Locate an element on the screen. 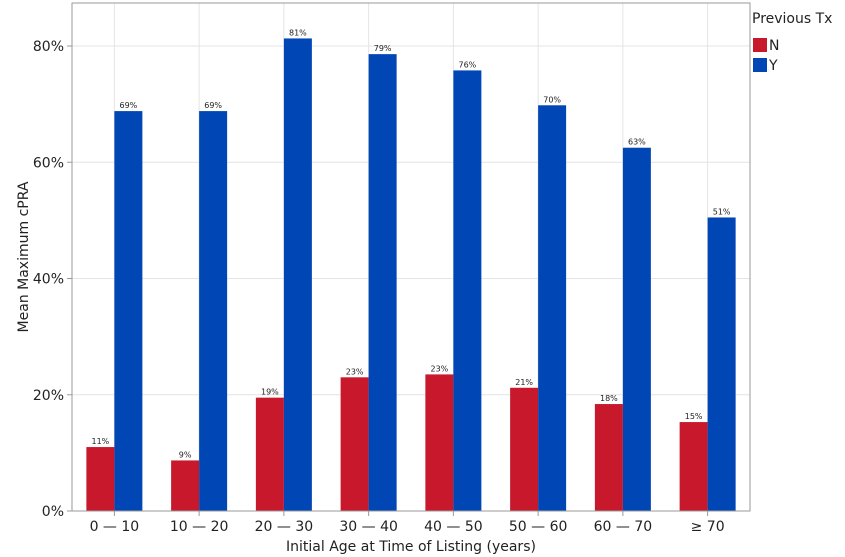 This screenshot has height=557, width=845. data-label: 19% is located at coordinates (270, 392).